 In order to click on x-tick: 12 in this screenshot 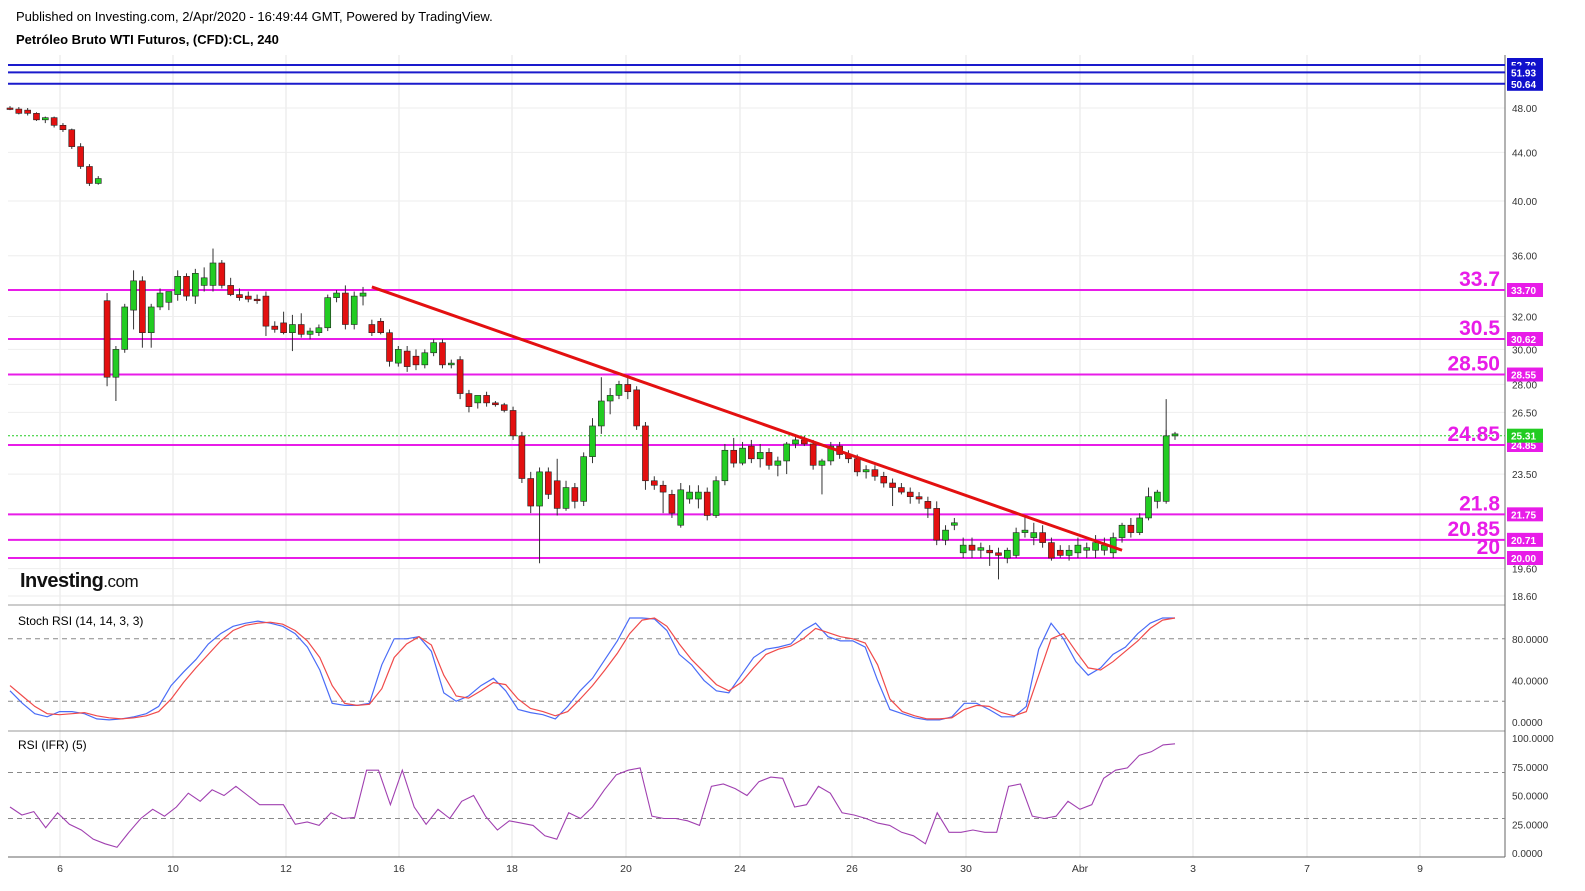, I will do `click(286, 869)`.